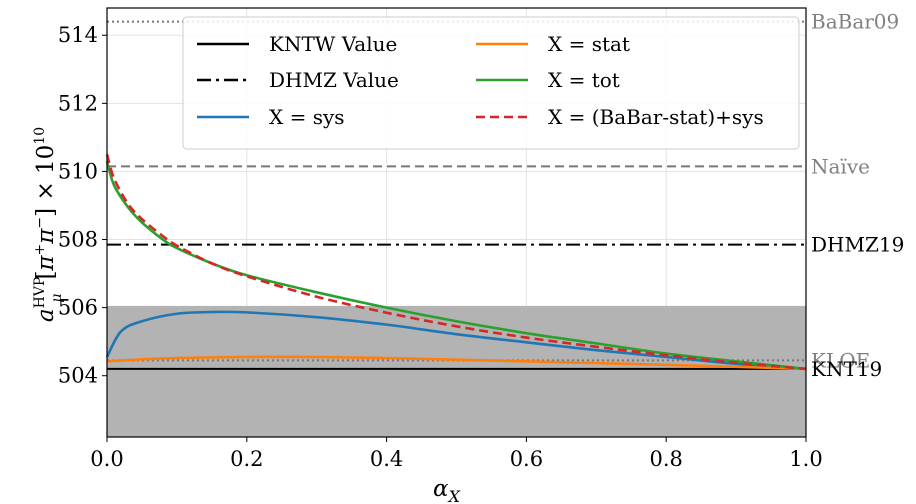  I want to click on x-axis-title: αX, so click(447, 490).